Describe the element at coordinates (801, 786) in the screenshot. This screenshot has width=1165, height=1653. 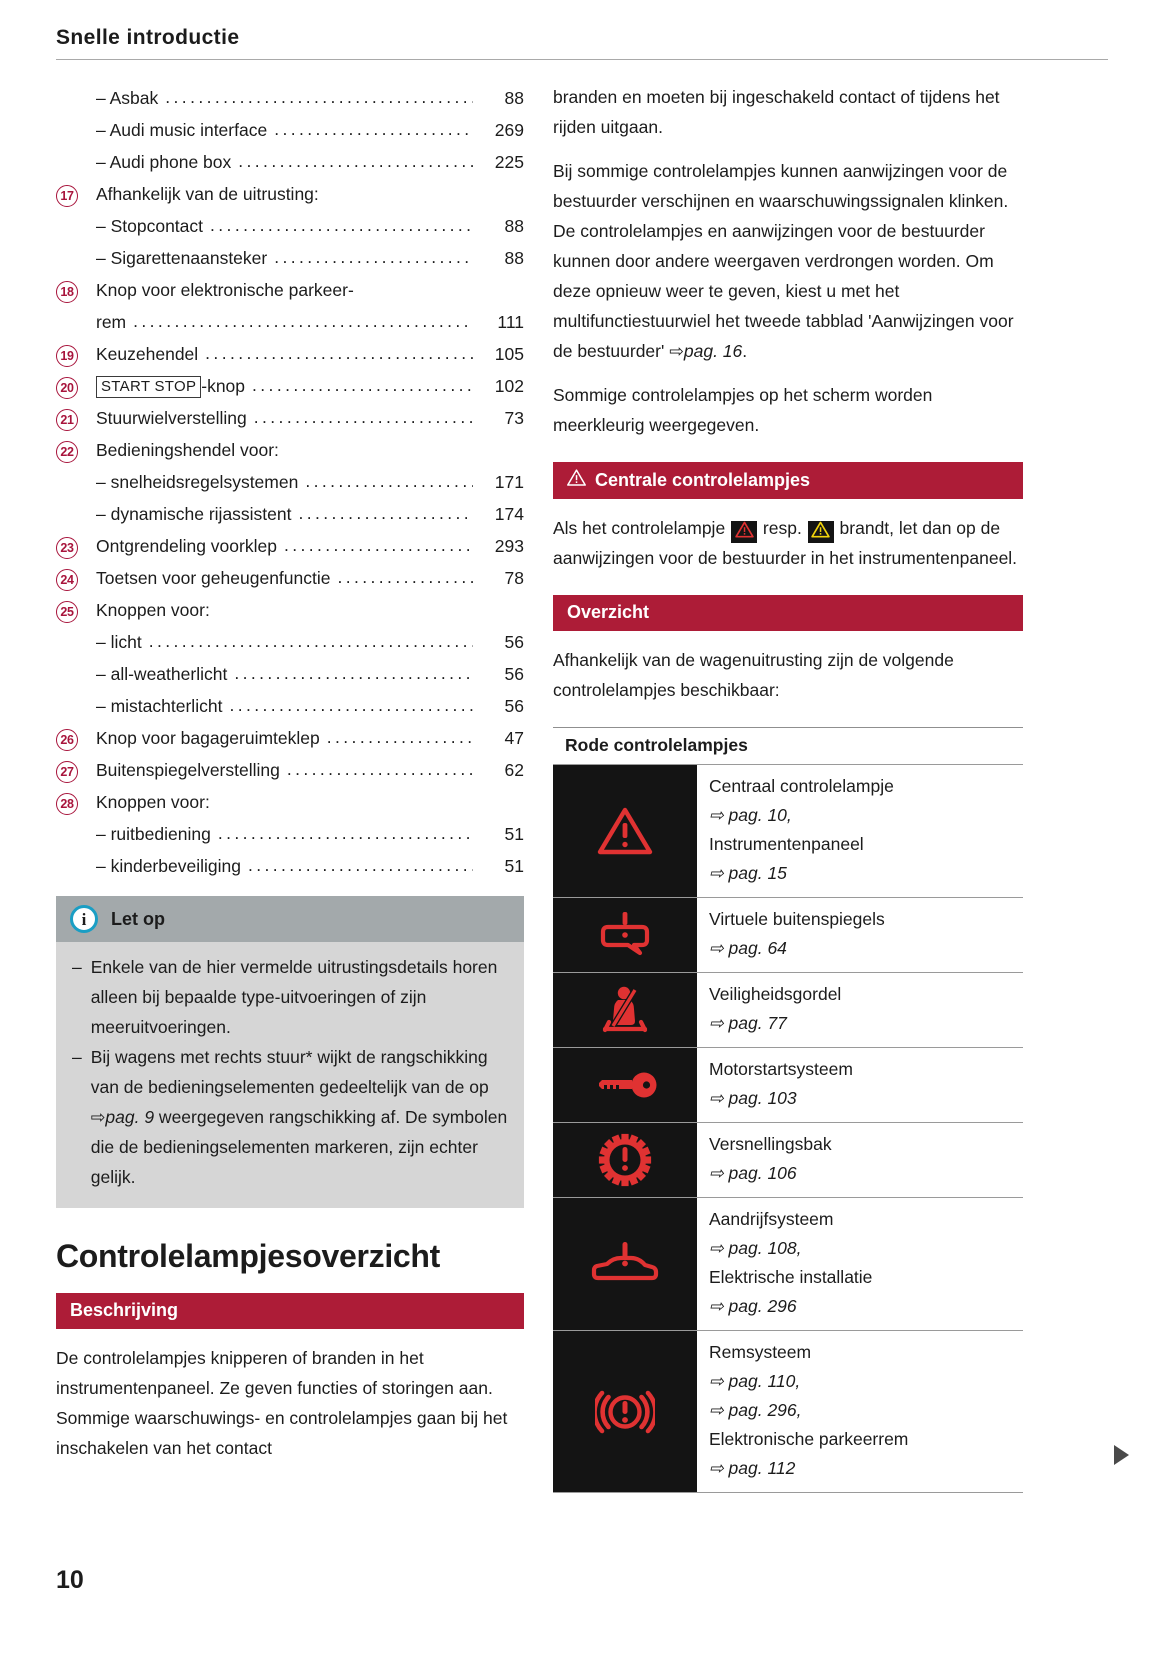
I see `table-cell-line: Centraal controlelampje` at that location.